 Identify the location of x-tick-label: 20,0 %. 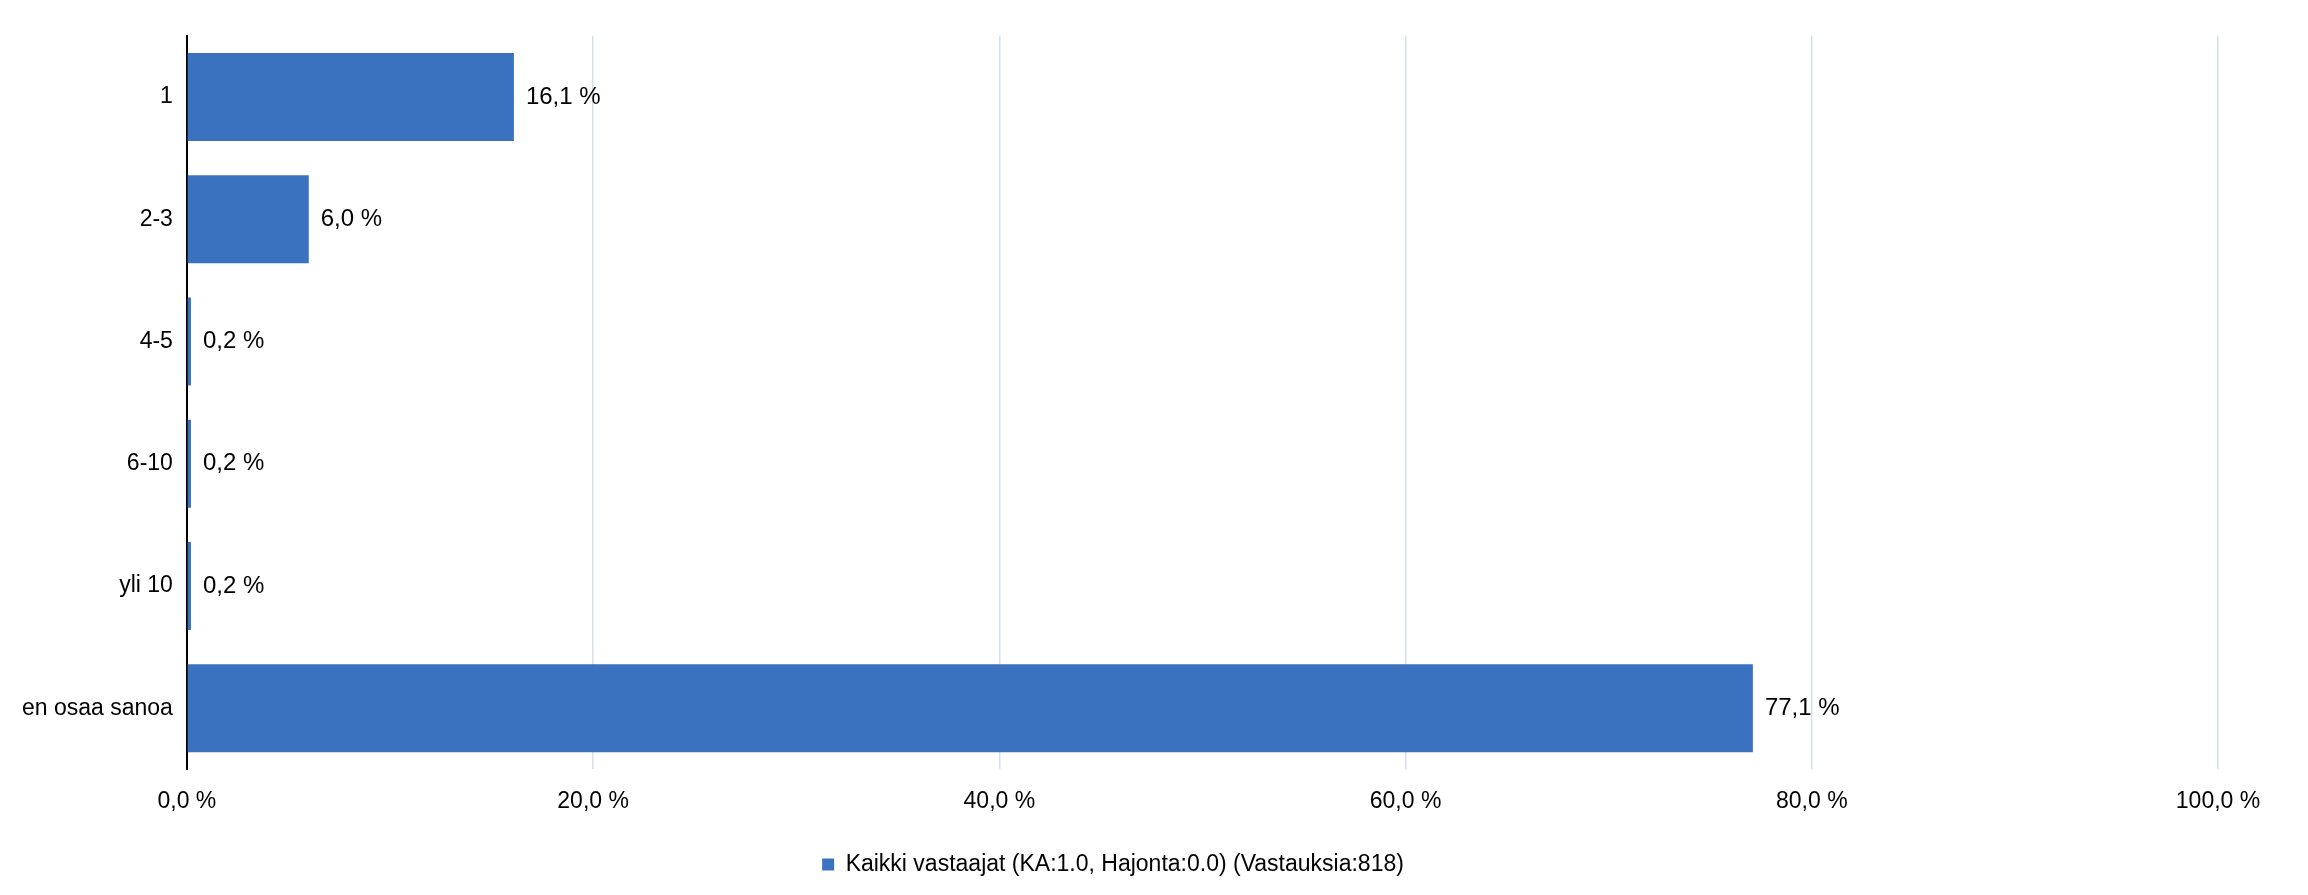
(593, 799).